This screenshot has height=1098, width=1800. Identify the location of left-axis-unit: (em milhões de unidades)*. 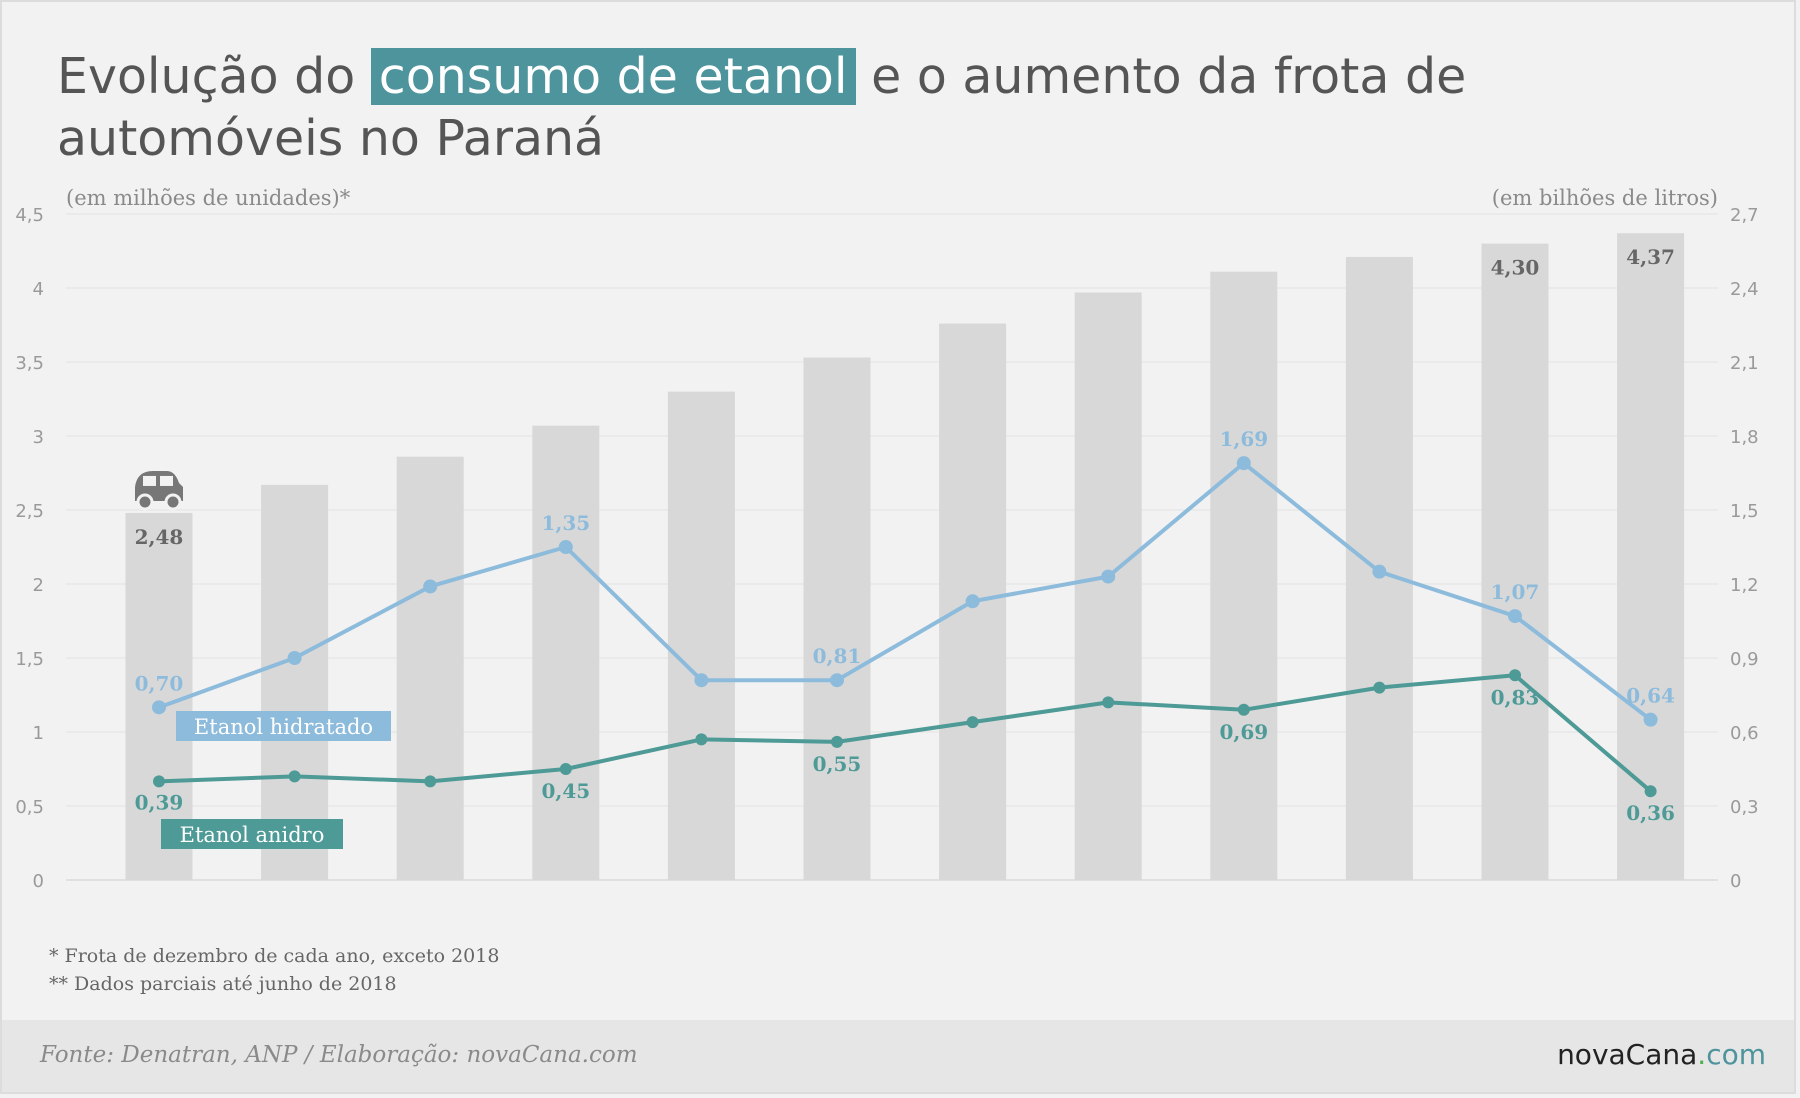
(208, 198).